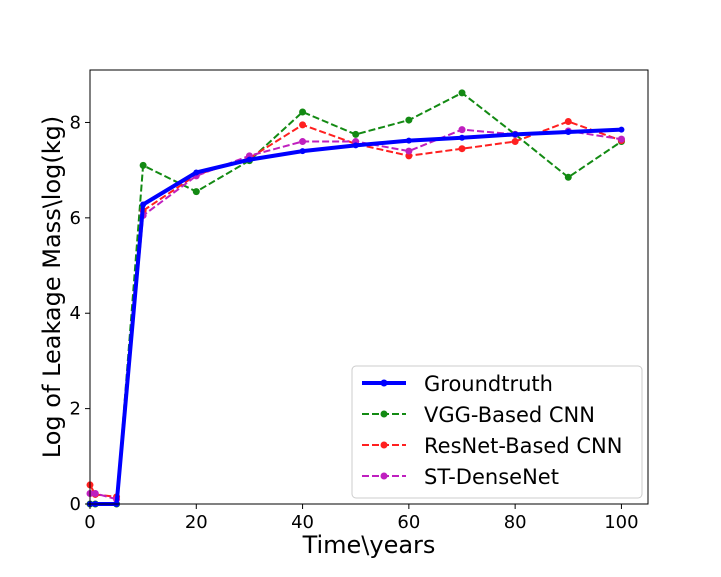  Describe the element at coordinates (75, 122) in the screenshot. I see `y-tick-label: 8` at that location.